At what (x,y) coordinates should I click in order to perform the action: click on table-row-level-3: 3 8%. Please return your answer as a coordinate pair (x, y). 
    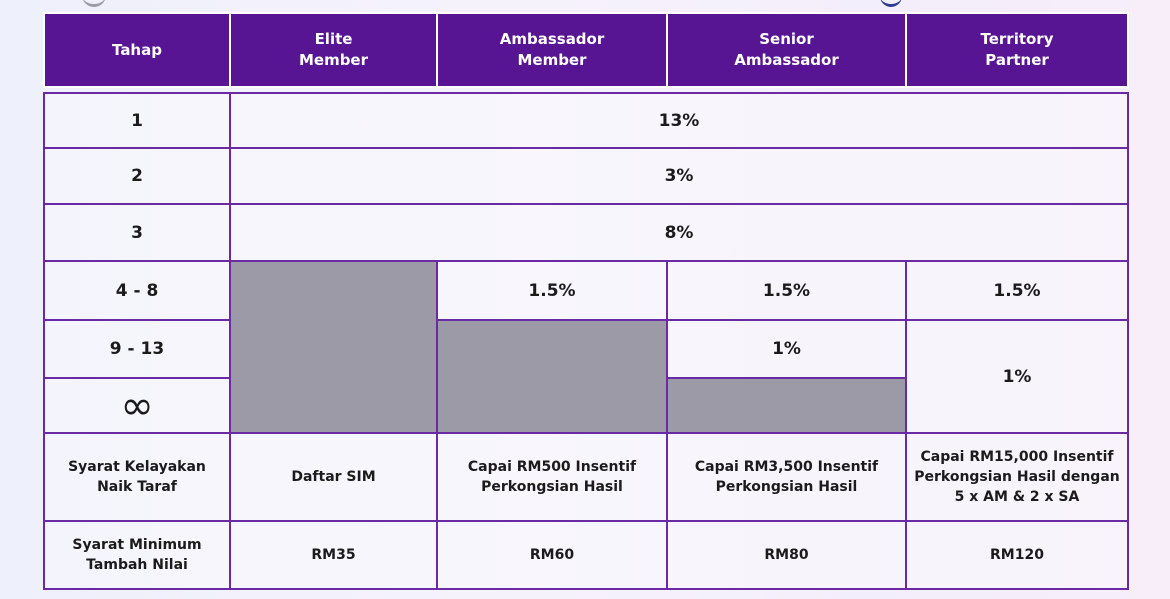
    Looking at the image, I should click on (586, 232).